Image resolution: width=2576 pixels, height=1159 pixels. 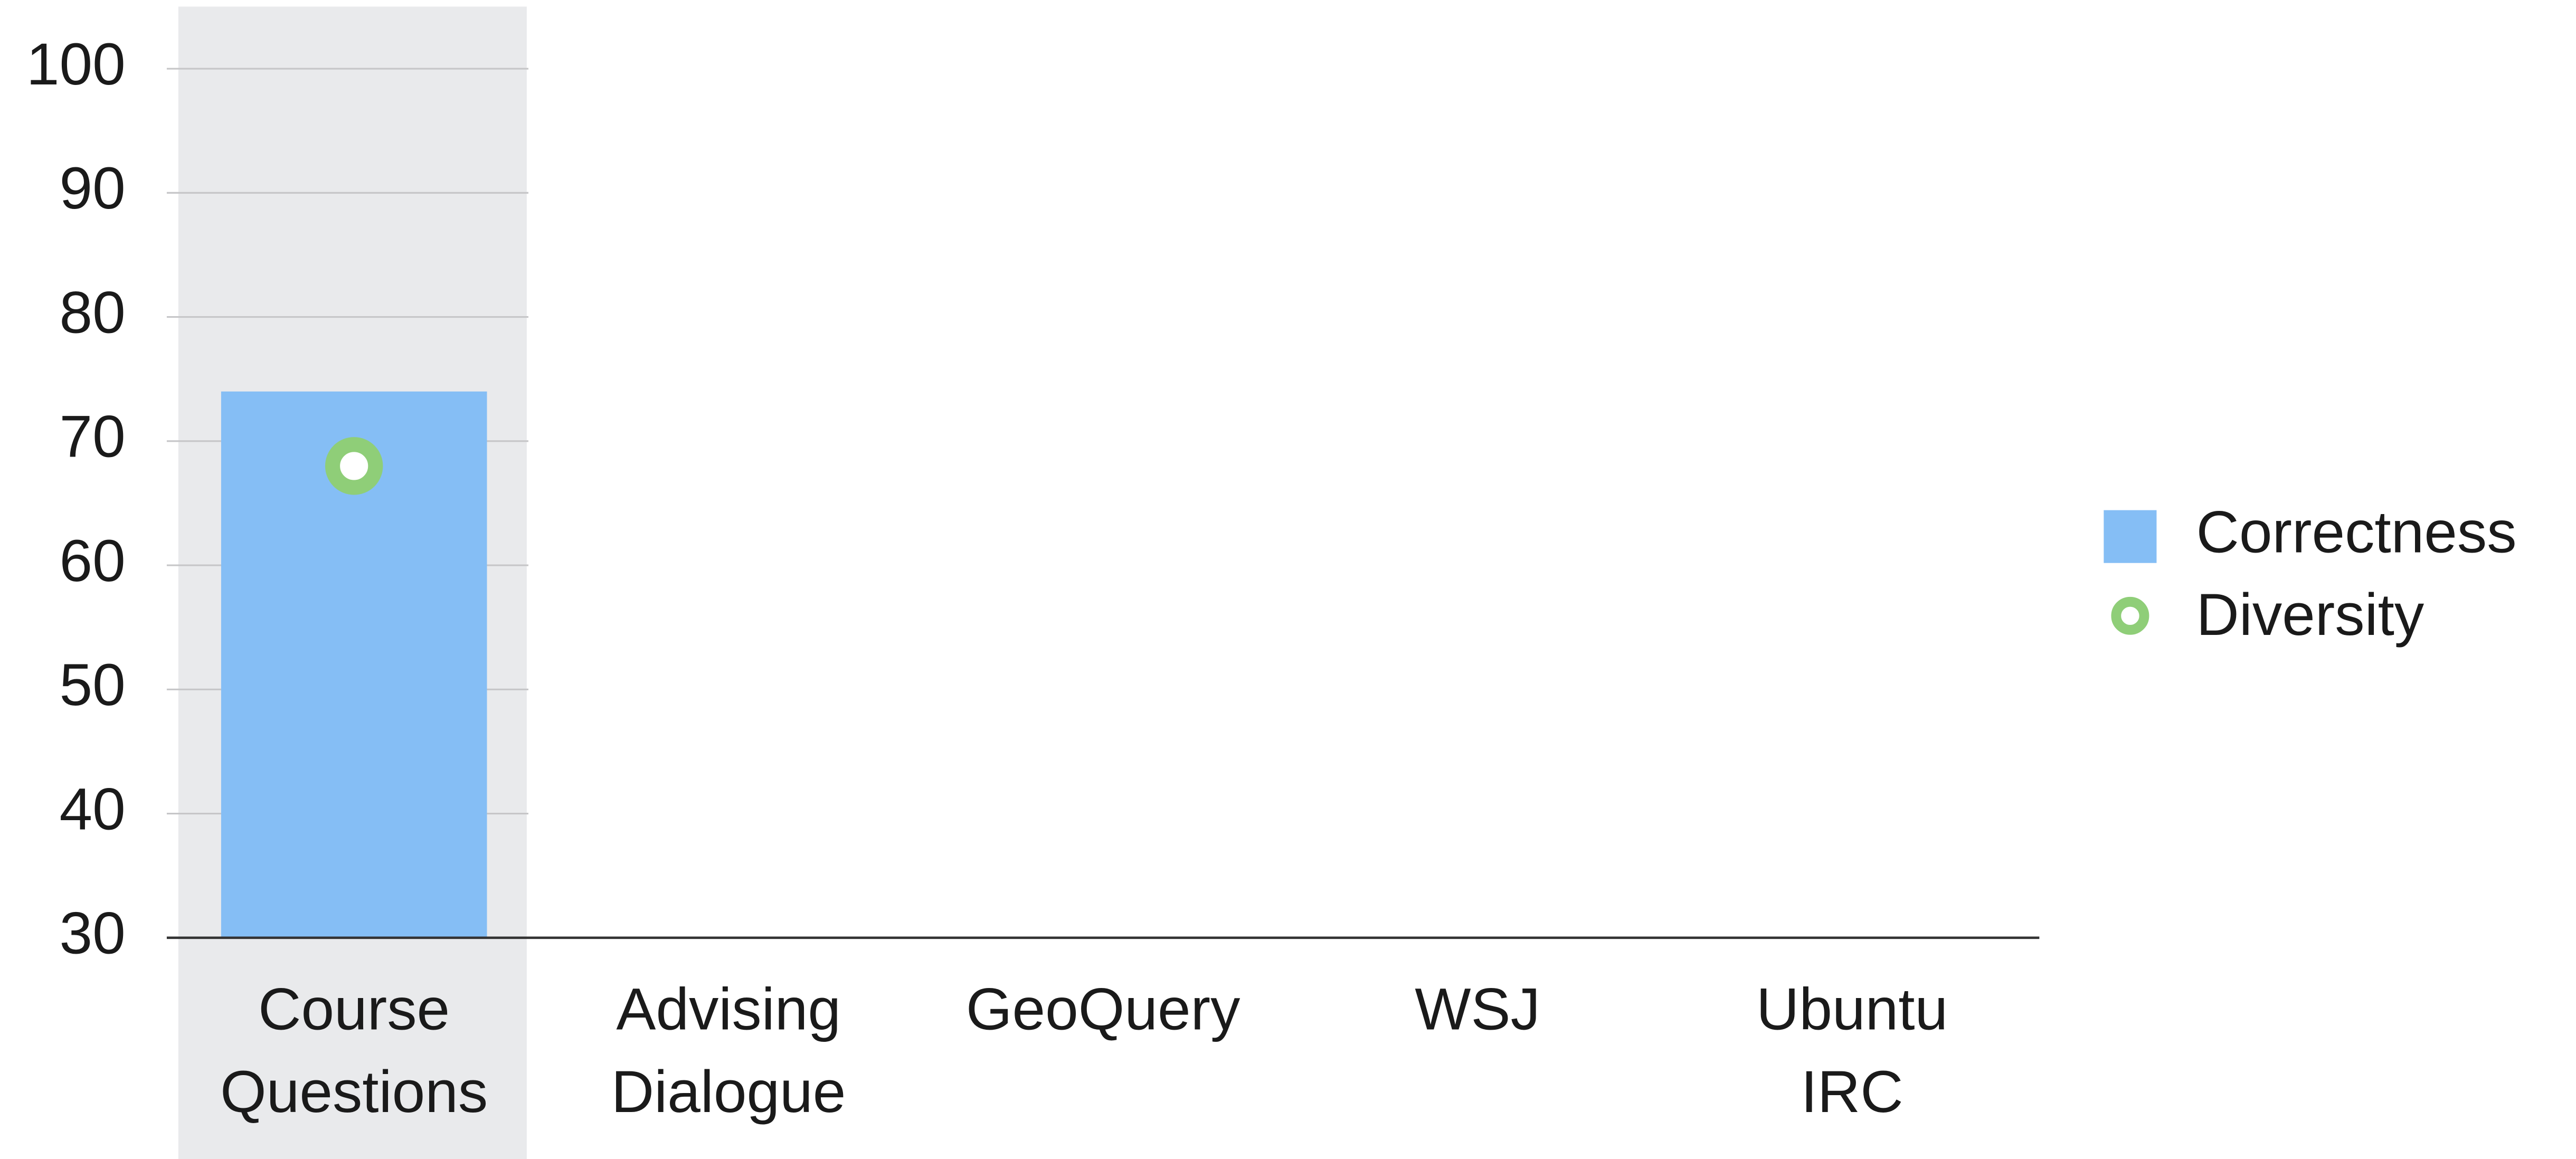 I want to click on x-tick-label: WSJ, so click(x=1477, y=1008).